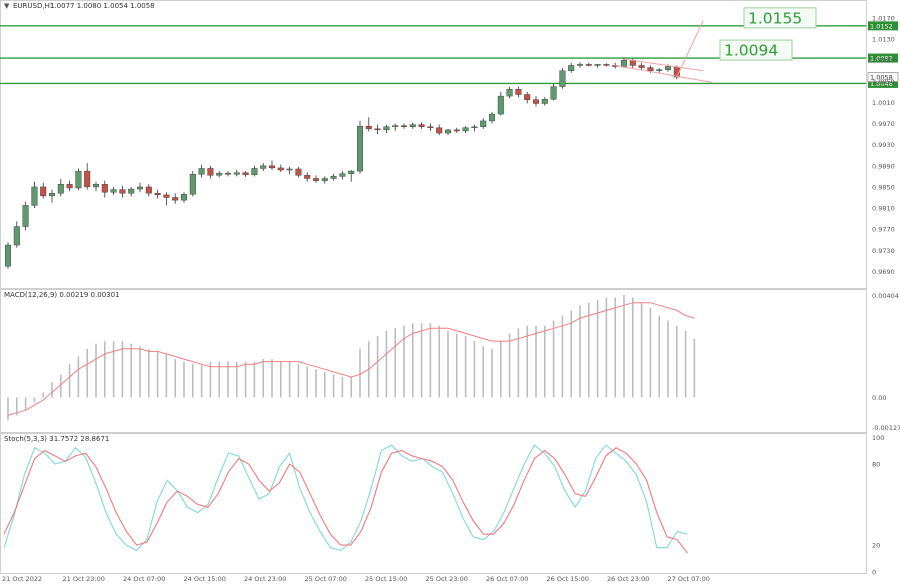 This screenshot has width=900, height=585. What do you see at coordinates (386, 579) in the screenshot?
I see `time-axis-tick-label: 25 Oct 15:00` at bounding box center [386, 579].